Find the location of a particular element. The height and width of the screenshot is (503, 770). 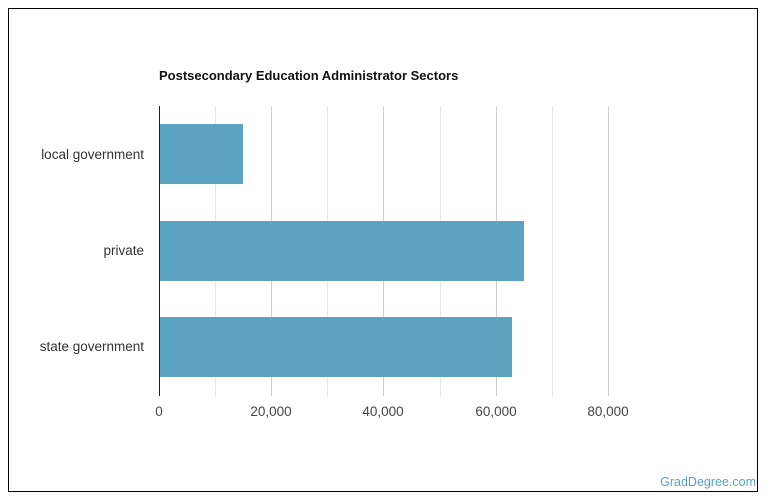

x-tick-label: 0 is located at coordinates (159, 411).